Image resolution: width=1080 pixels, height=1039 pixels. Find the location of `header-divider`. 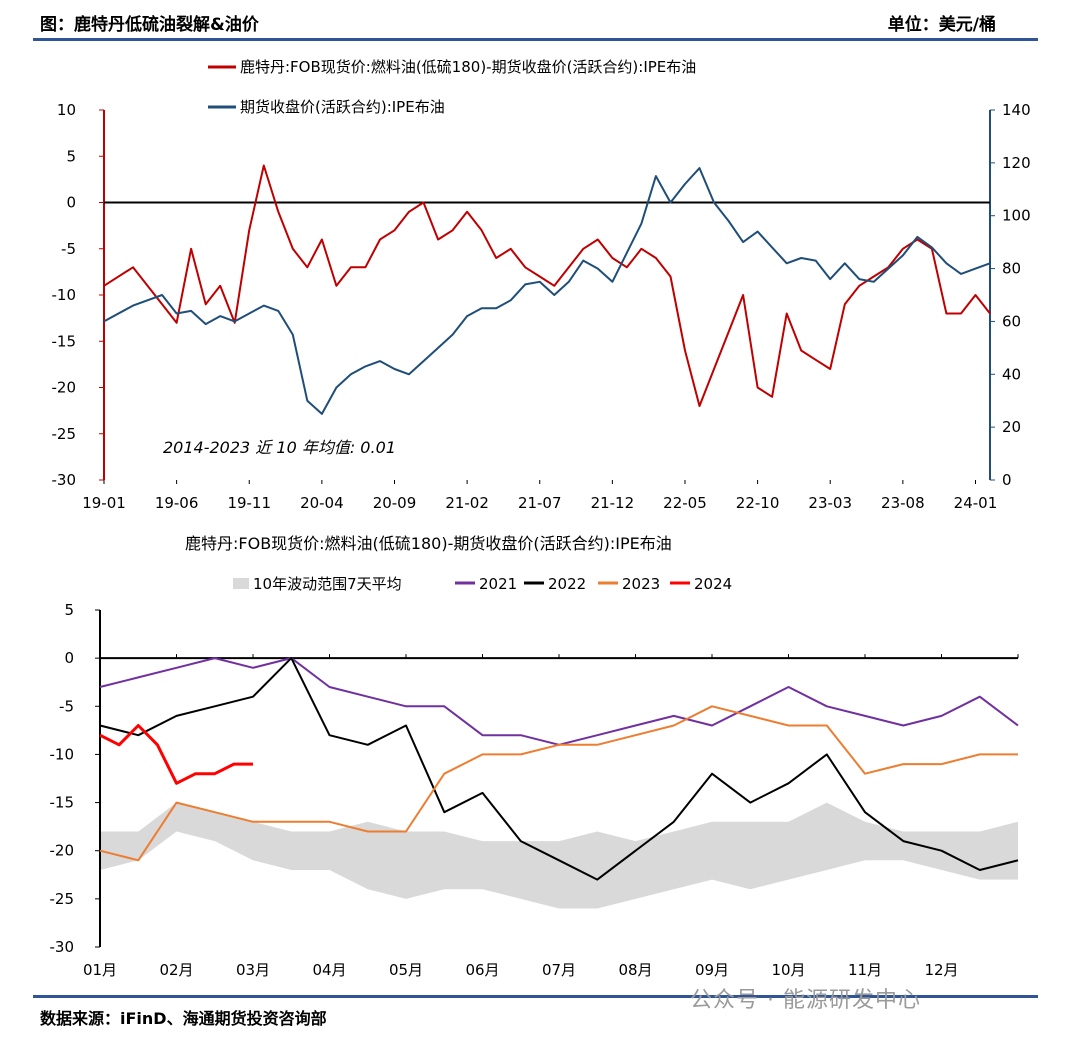

header-divider is located at coordinates (535, 39).